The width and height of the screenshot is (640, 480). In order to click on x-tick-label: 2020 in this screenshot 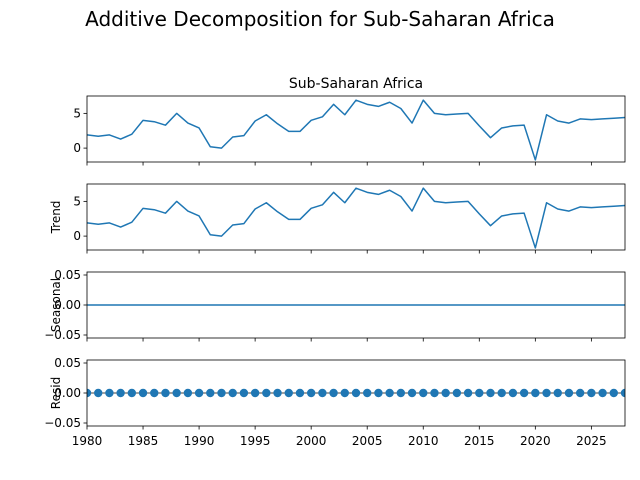, I will do `click(535, 441)`.